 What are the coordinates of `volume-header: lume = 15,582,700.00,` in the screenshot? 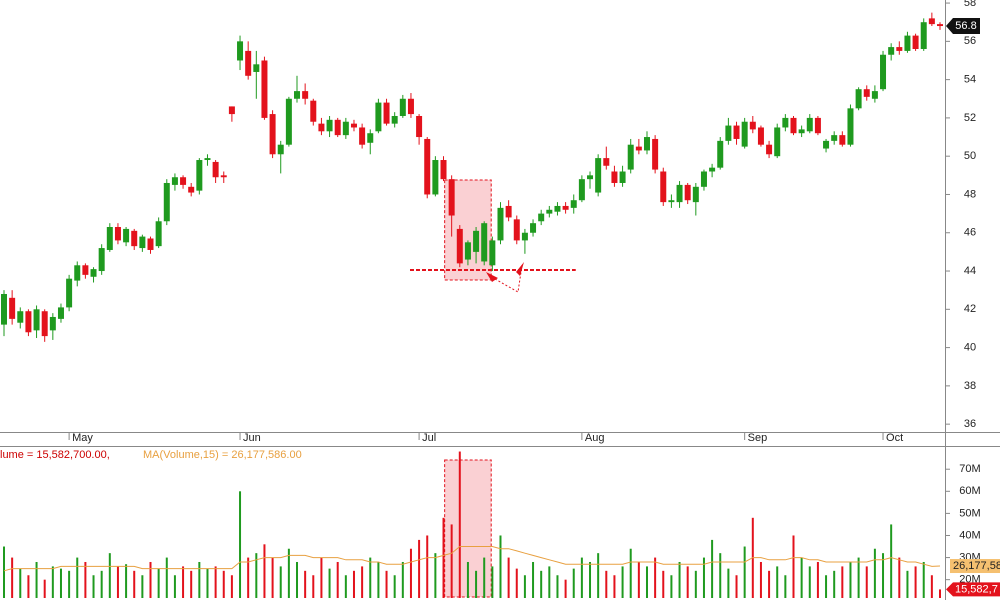 It's located at (55, 455).